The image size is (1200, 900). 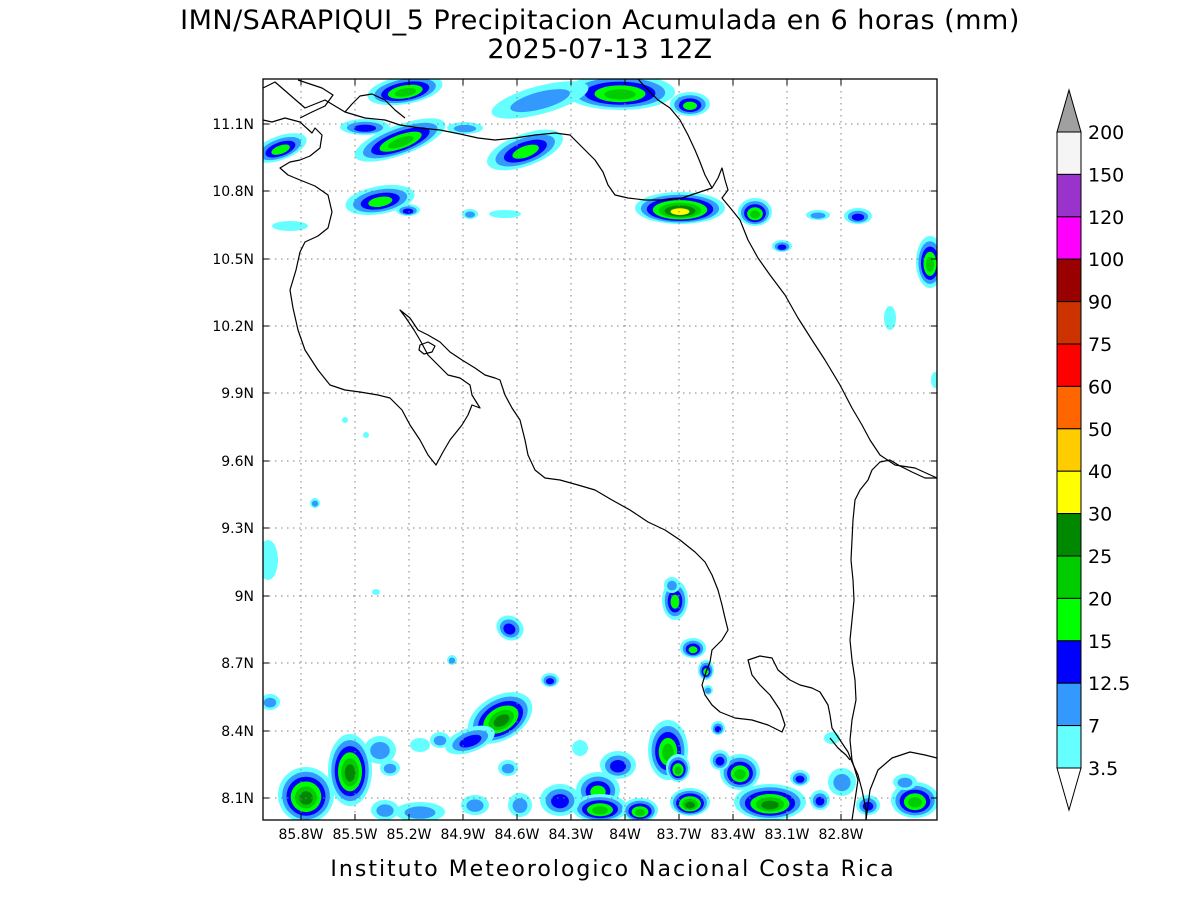 I want to click on colorbar-label: 3.5, so click(x=1103, y=769).